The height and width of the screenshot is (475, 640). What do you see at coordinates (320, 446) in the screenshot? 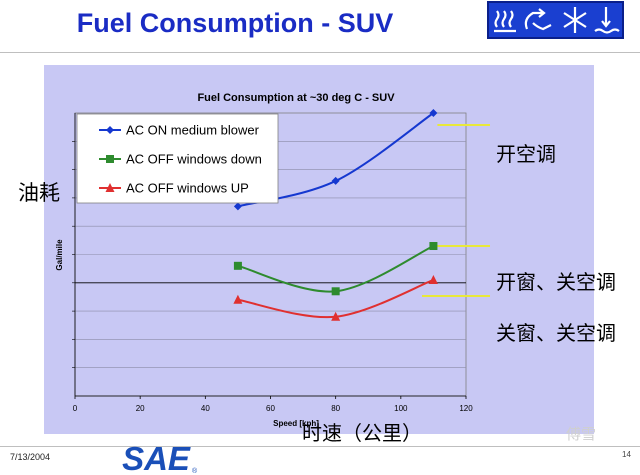
I see `footer-divider` at bounding box center [320, 446].